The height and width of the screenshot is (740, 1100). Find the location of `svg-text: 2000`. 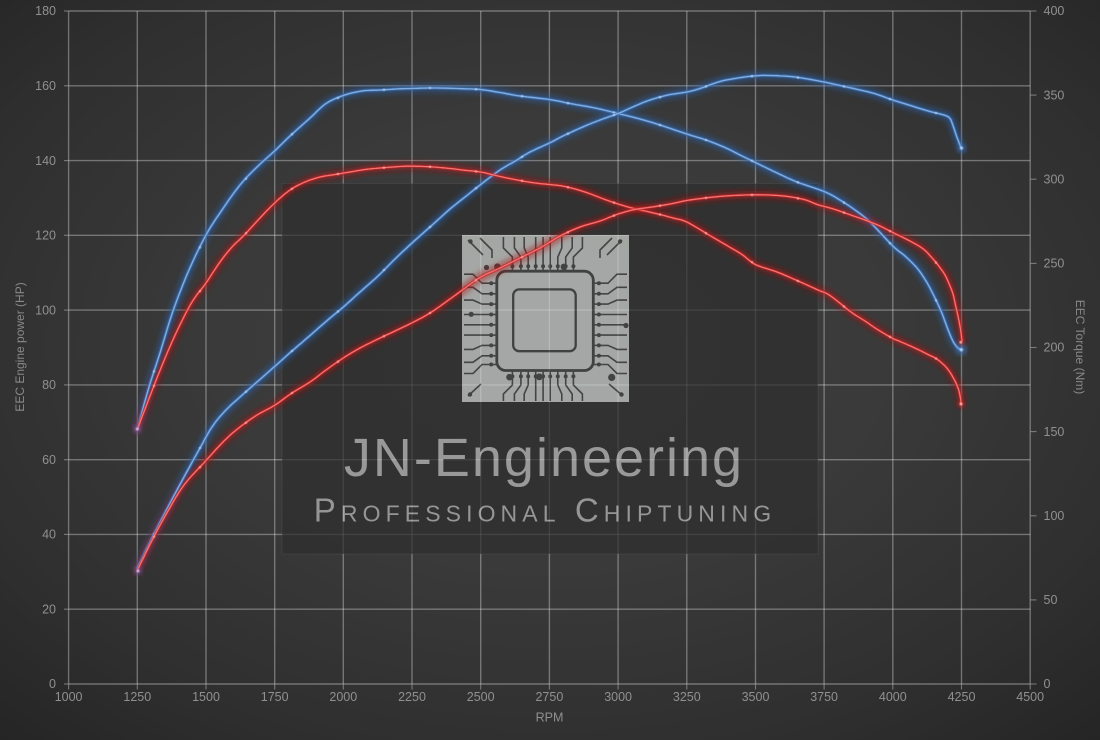

svg-text: 2000 is located at coordinates (343, 697).